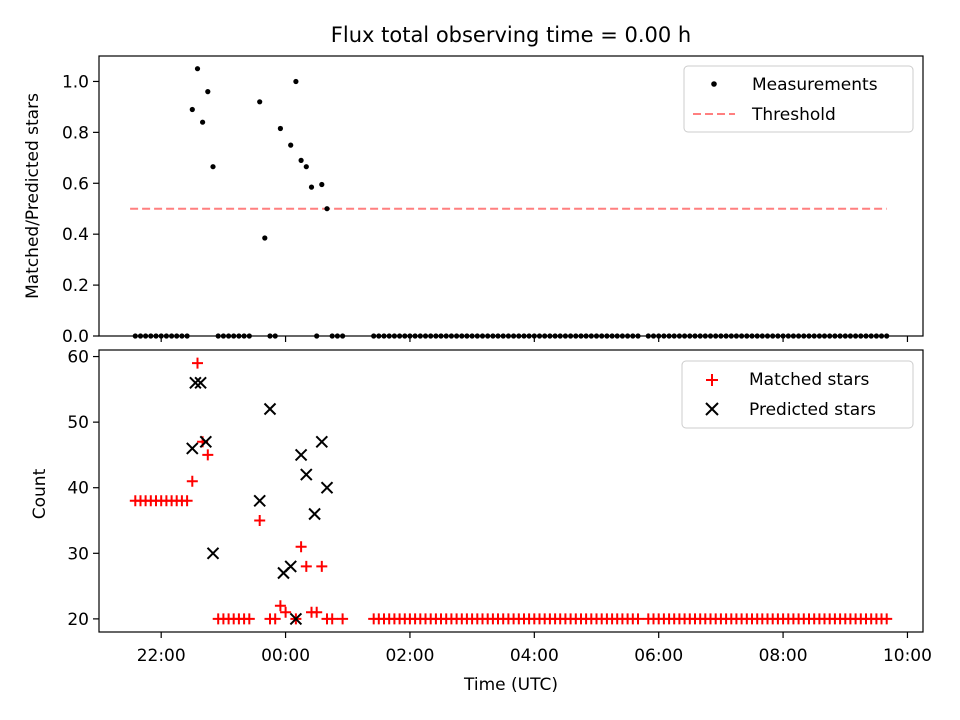 Image resolution: width=960 pixels, height=720 pixels. What do you see at coordinates (793, 115) in the screenshot?
I see `legend-threshold-label: Threshold` at bounding box center [793, 115].